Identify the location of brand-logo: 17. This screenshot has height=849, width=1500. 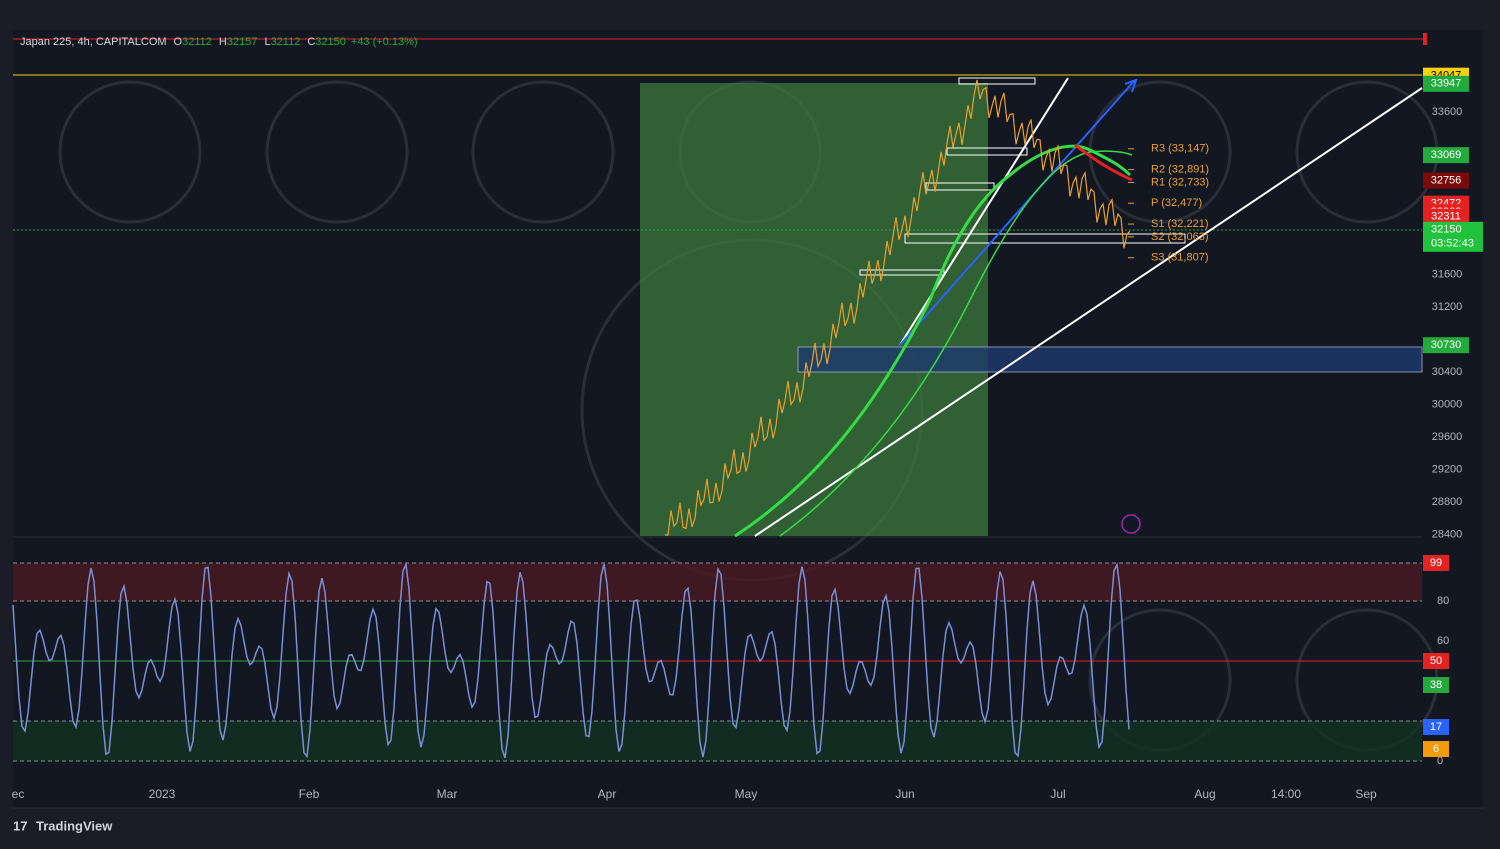
(20, 825).